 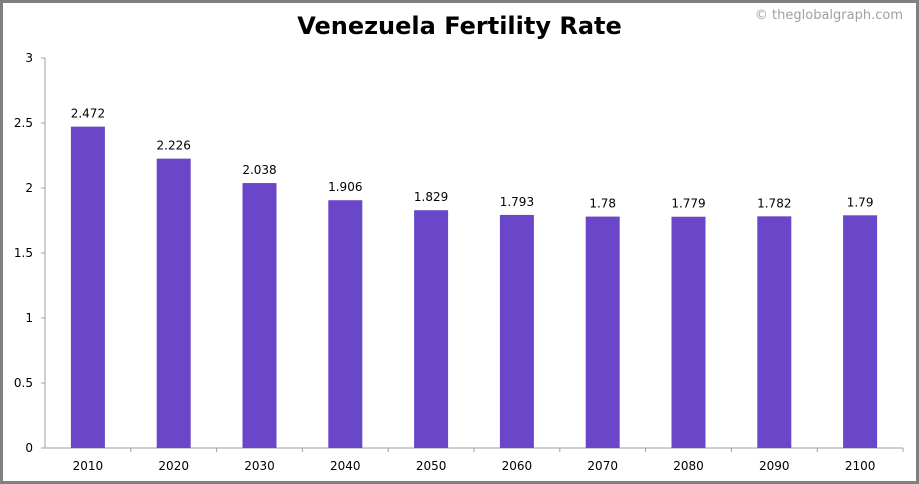 What do you see at coordinates (174, 146) in the screenshot?
I see `data-label: 2.226` at bounding box center [174, 146].